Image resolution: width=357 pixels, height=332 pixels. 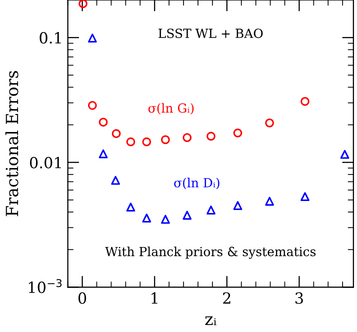 I want to click on annotation: LSST WL + BAO, so click(x=210, y=33).